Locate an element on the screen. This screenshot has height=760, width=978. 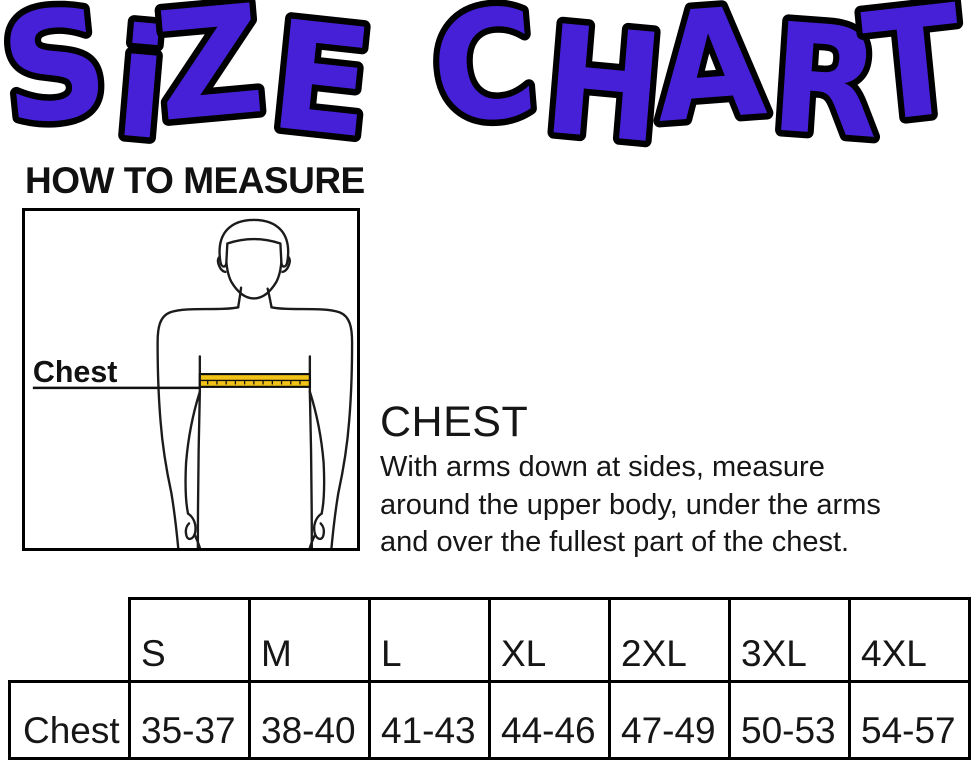
figure-hand-left is located at coordinates (197, 541).